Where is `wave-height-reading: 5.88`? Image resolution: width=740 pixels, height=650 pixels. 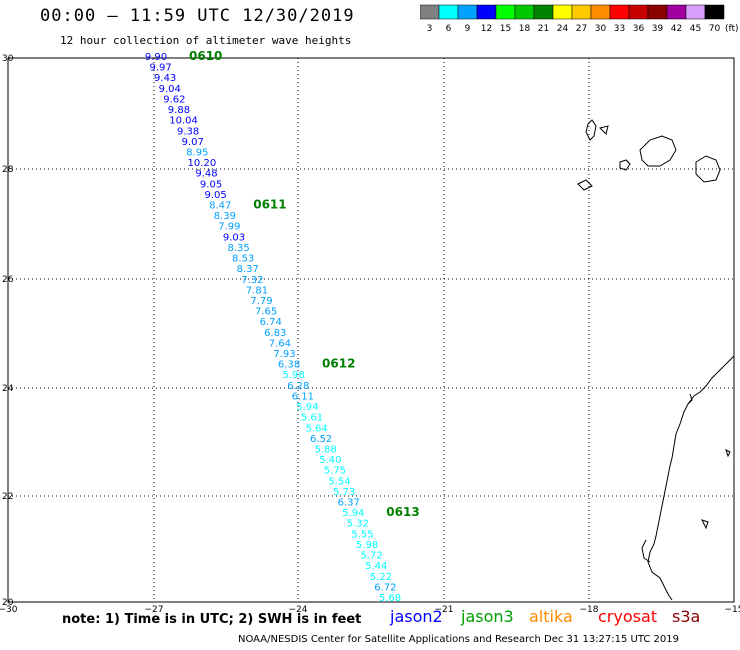
wave-height-reading: 5.88 is located at coordinates (326, 449).